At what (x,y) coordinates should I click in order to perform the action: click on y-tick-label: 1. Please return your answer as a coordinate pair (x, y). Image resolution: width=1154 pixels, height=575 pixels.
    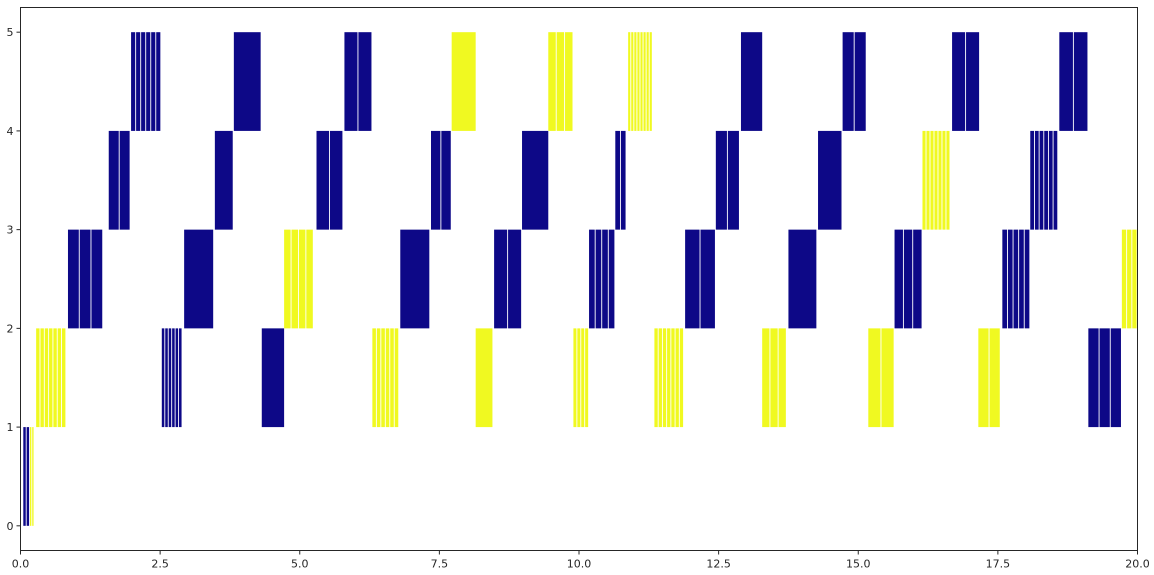
    Looking at the image, I should click on (10, 427).